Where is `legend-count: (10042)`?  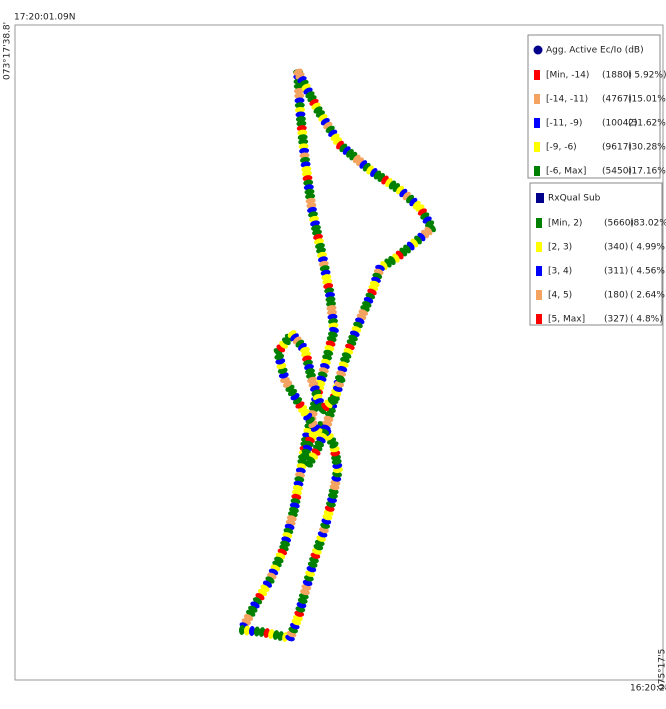 legend-count: (10042) is located at coordinates (620, 124).